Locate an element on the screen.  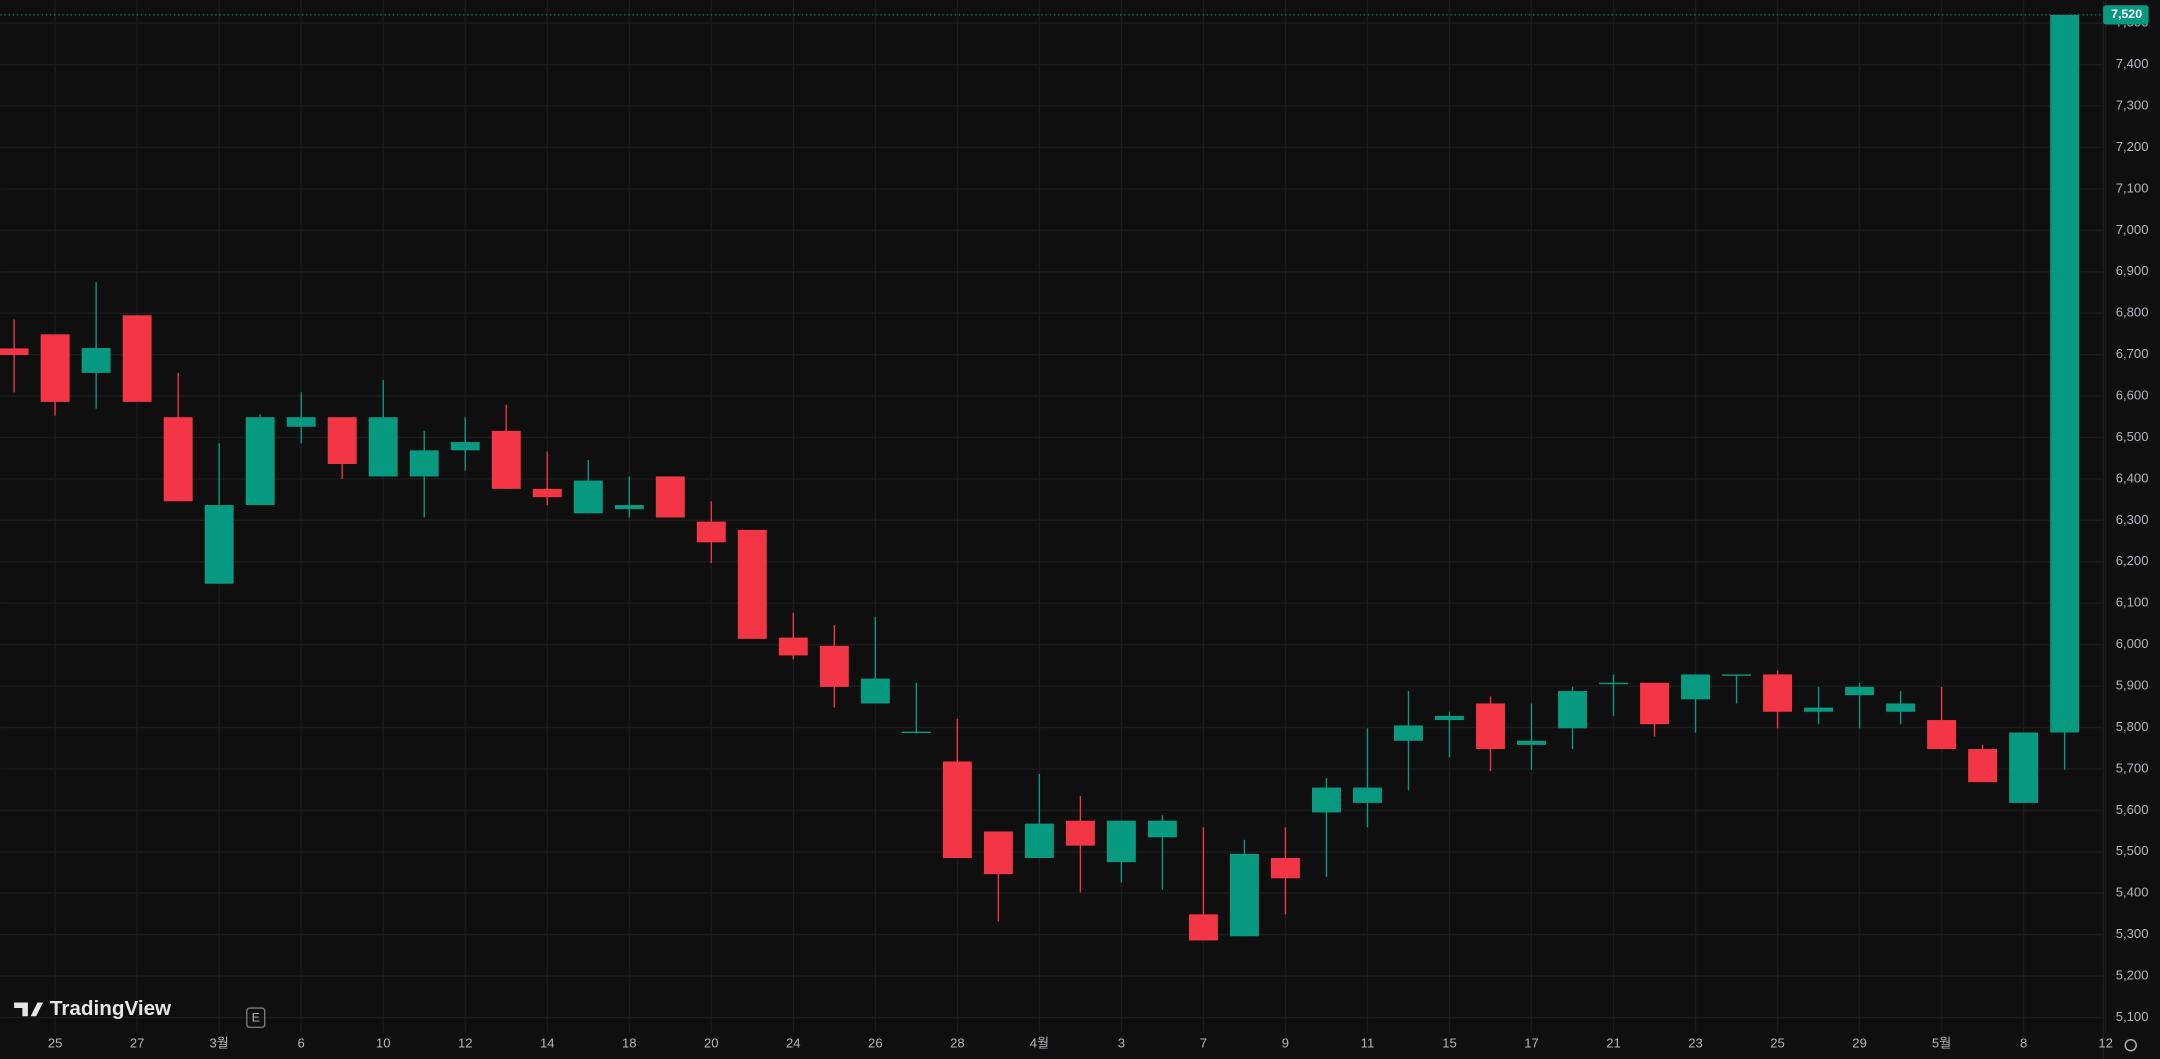
x-tick-label: 7 is located at coordinates (1203, 1042).